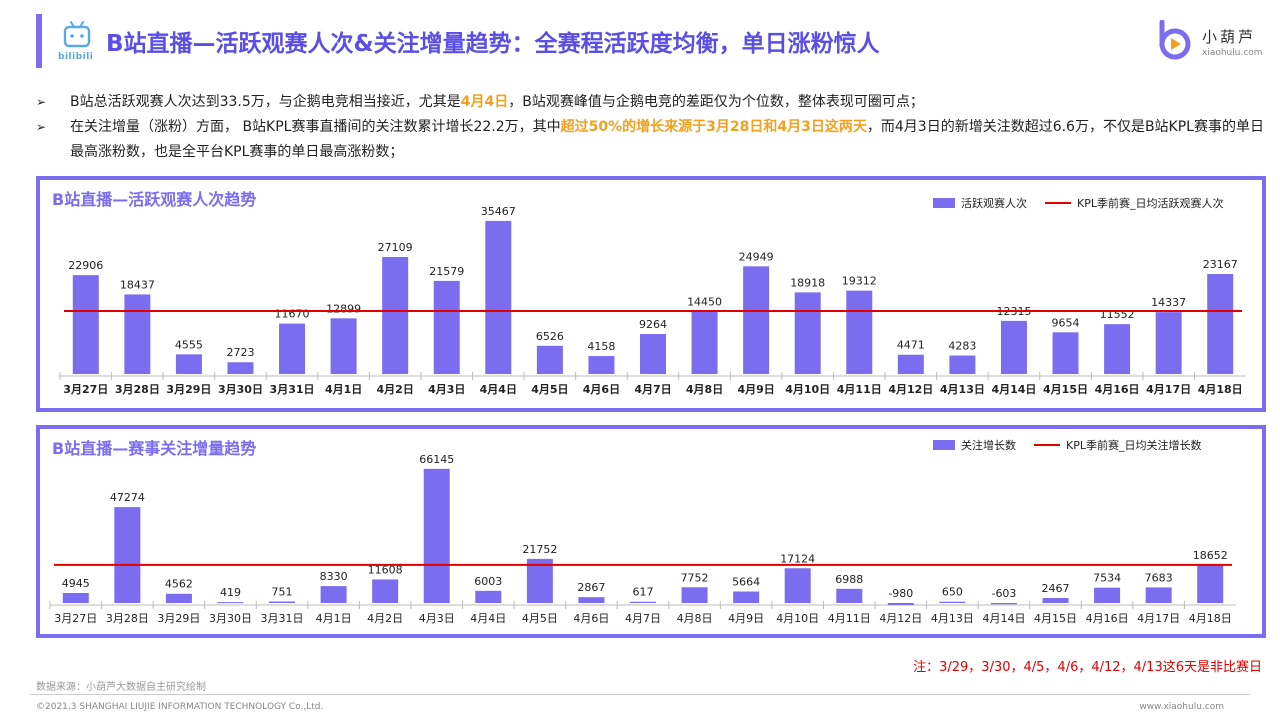 The image size is (1280, 720). Describe the element at coordinates (85, 265) in the screenshot. I see `data-label: 22906` at that location.